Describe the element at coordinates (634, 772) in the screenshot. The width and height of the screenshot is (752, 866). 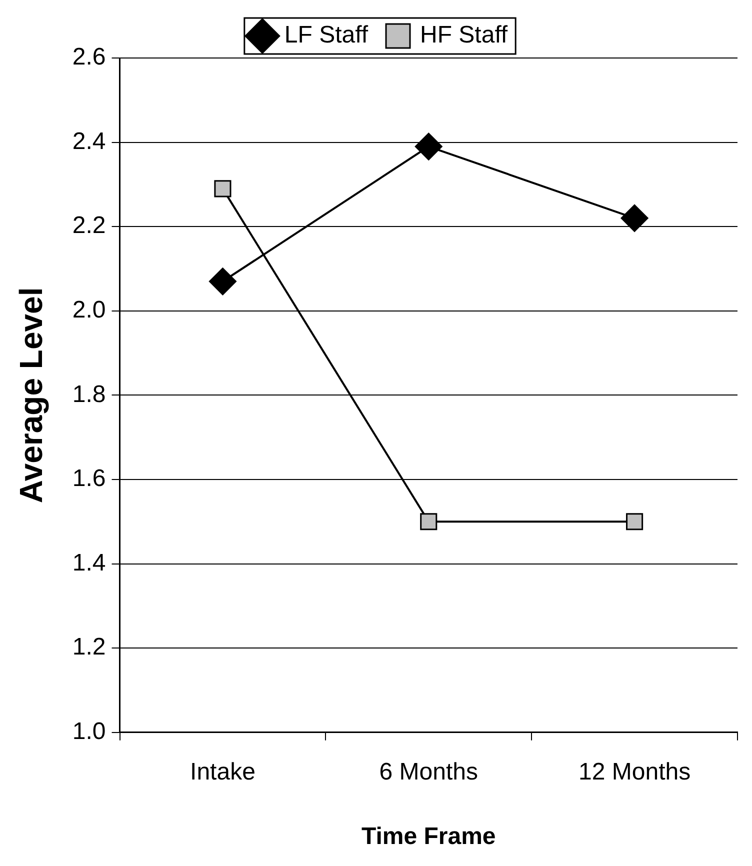
I see `x-tick-label: 12 Months` at that location.